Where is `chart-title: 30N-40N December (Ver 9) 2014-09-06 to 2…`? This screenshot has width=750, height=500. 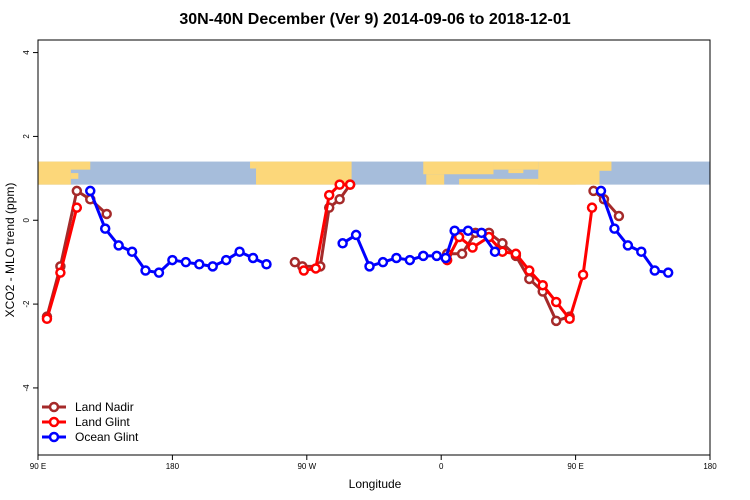 chart-title: 30N-40N December (Ver 9) 2014-09-06 to 2… is located at coordinates (374, 19).